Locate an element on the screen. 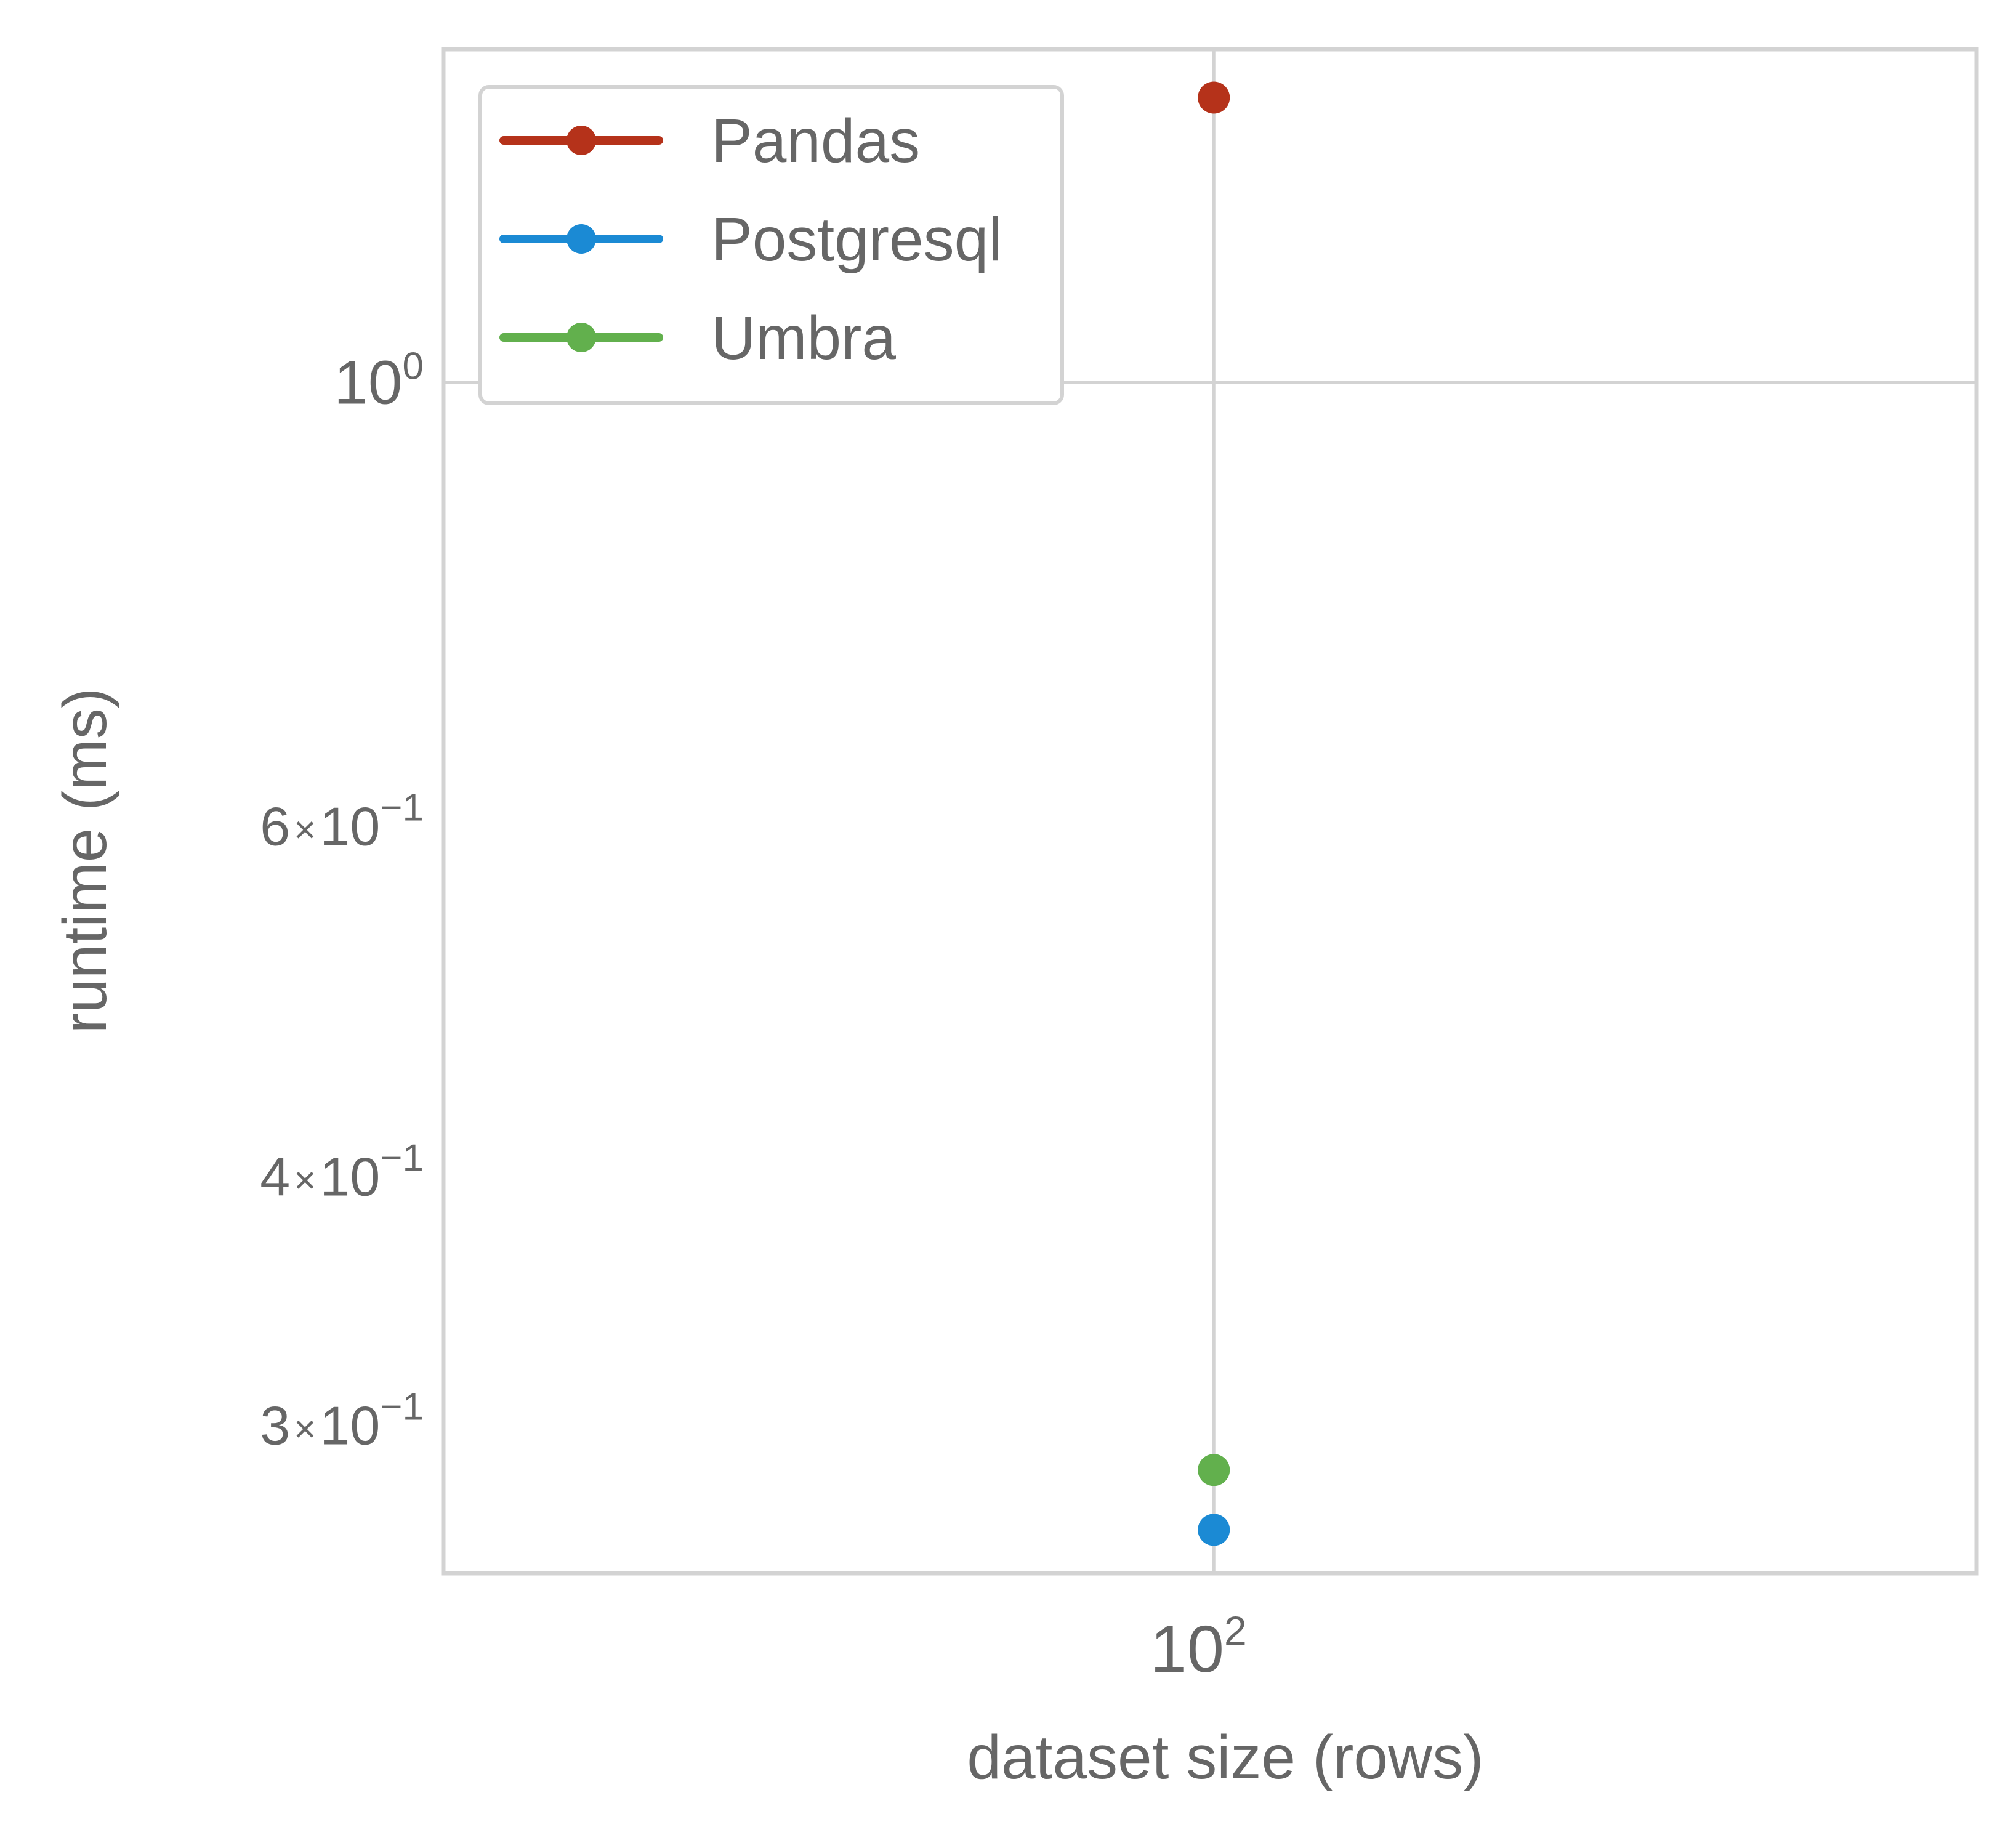  y-tick-label: 100 is located at coordinates (379, 381).